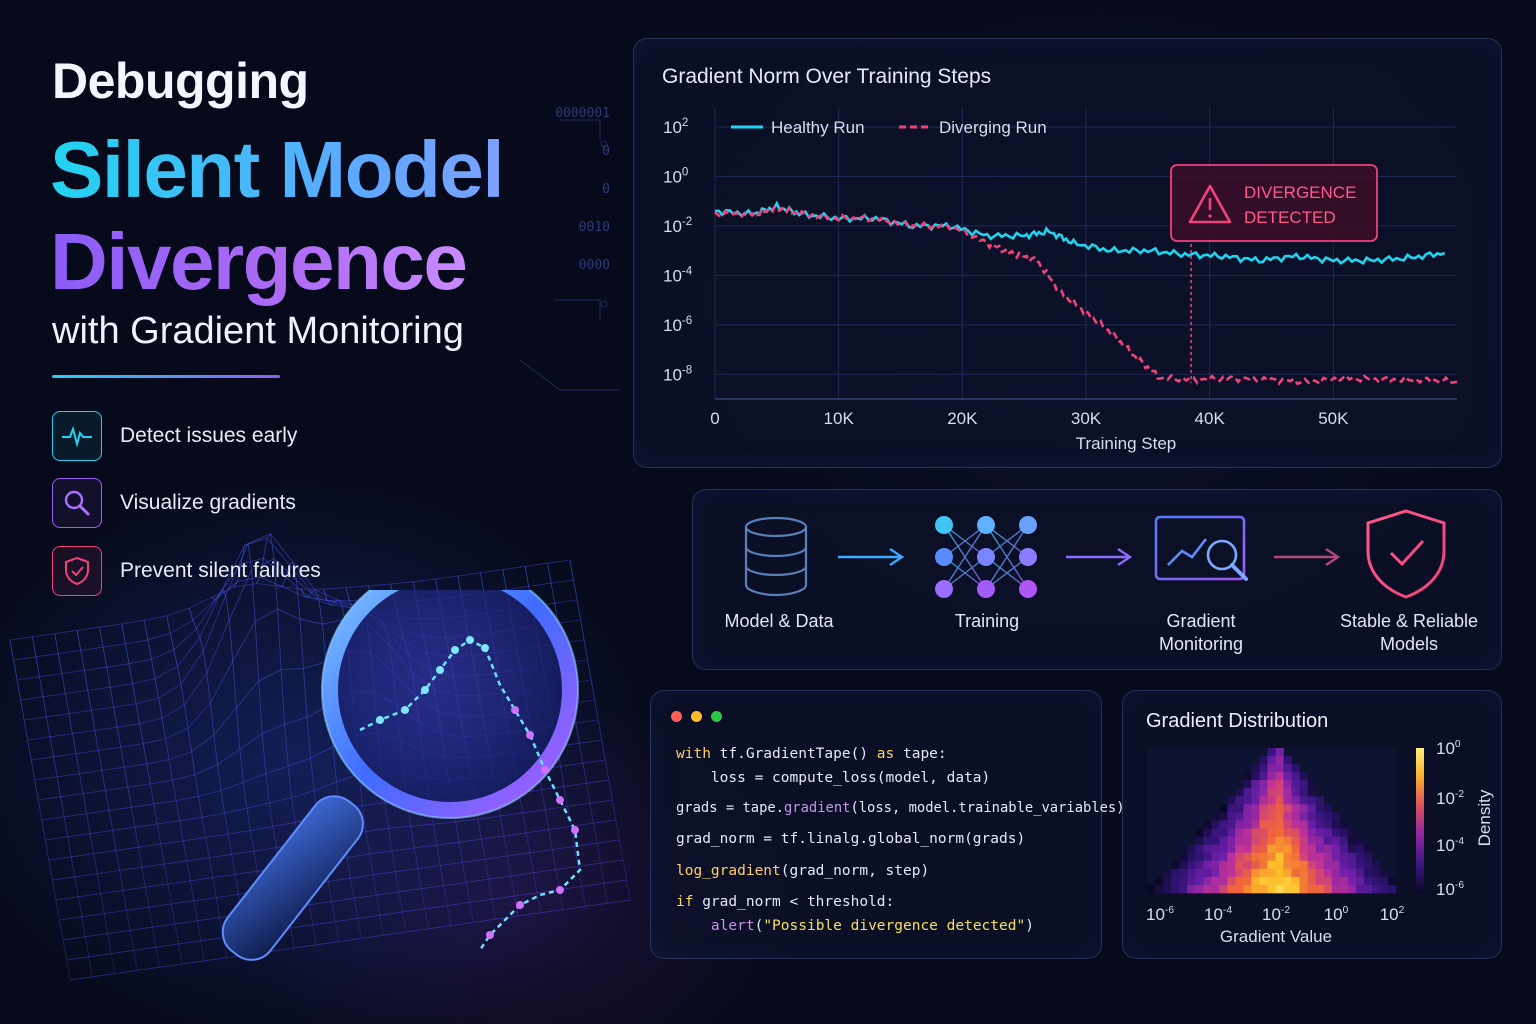  I want to click on pipeline-label-3b: Monitoring, so click(1201, 644).